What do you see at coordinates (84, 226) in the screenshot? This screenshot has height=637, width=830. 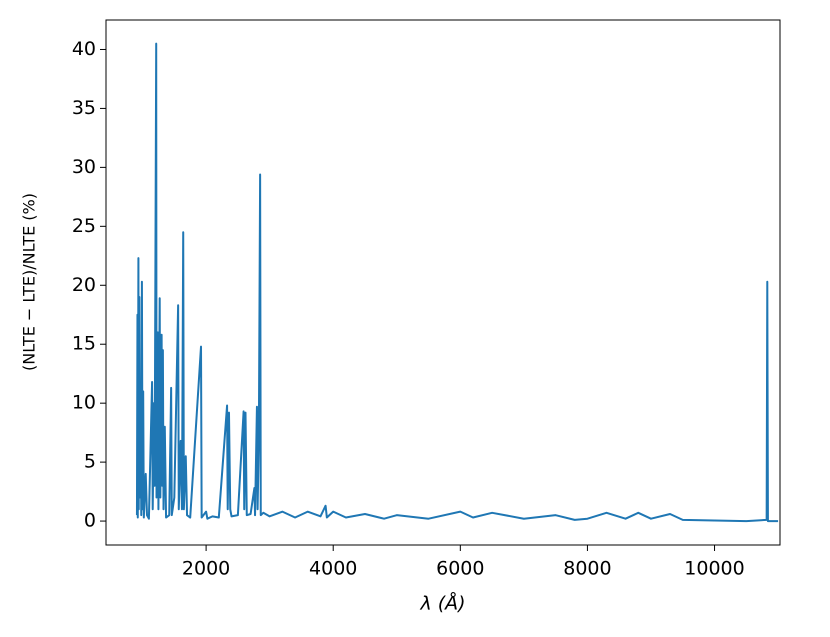 I see `y-tick-label: 25` at bounding box center [84, 226].